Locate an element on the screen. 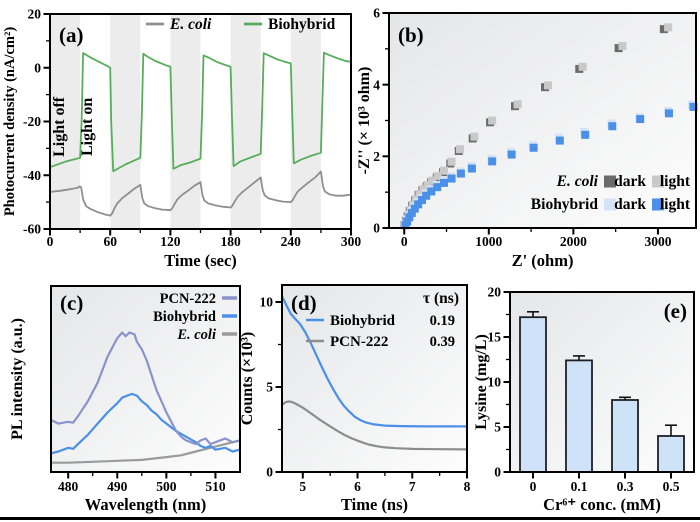 The height and width of the screenshot is (522, 700). tau-value: 0.39 is located at coordinates (442, 342).